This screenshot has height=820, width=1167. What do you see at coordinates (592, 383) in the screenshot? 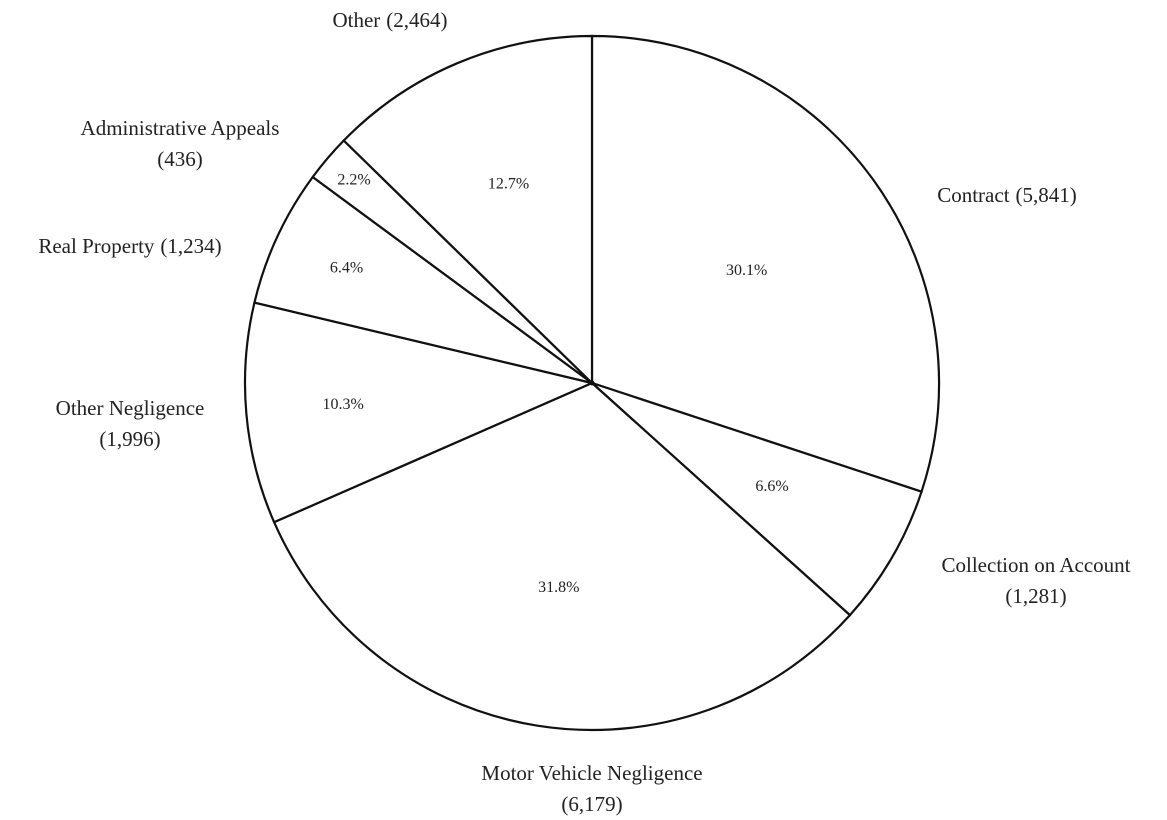
I see `pie-center` at bounding box center [592, 383].